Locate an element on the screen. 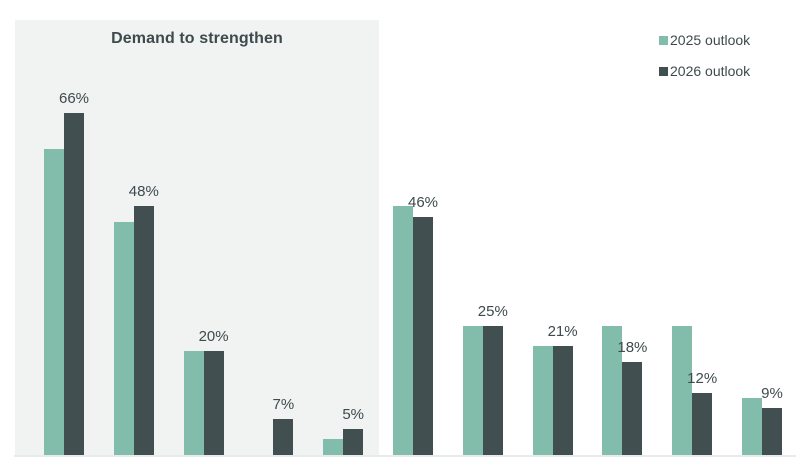 The width and height of the screenshot is (806, 467). legend-swatch-2025-icon is located at coordinates (663, 40).